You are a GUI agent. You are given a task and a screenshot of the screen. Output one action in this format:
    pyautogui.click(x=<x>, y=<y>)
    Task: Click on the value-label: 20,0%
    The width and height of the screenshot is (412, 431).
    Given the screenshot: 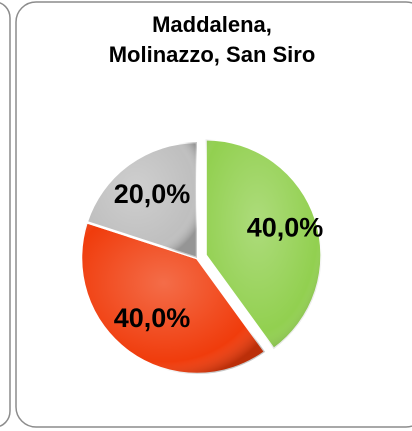 What is the action you would take?
    pyautogui.click(x=152, y=194)
    